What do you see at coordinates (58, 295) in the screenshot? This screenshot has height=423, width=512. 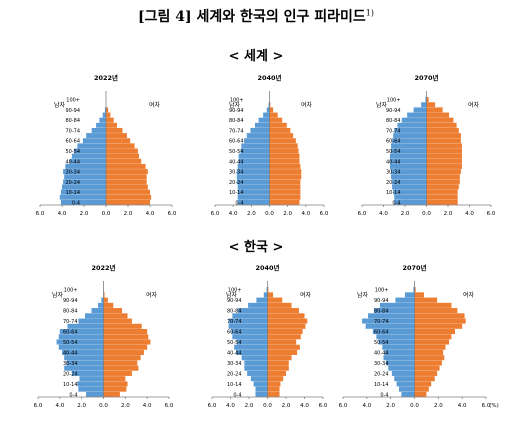 I see `chart-4-male-label: 남자` at bounding box center [58, 295].